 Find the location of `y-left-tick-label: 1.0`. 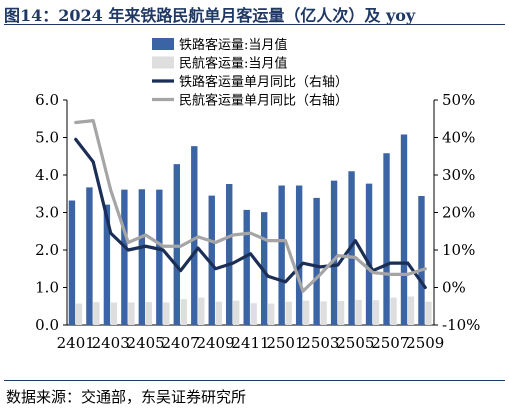

y-left-tick-label: 1.0 is located at coordinates (47, 288).